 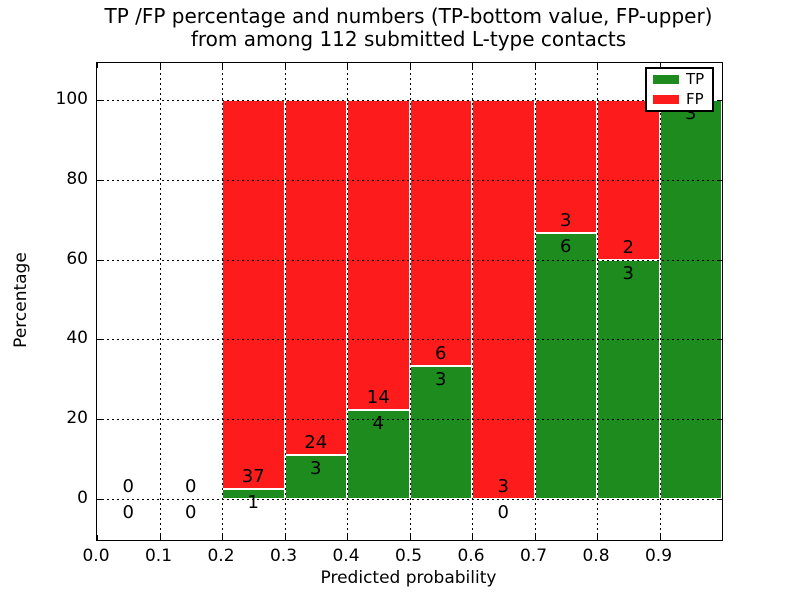 What do you see at coordinates (378, 424) in the screenshot?
I see `bar-label-tp: 4` at bounding box center [378, 424].